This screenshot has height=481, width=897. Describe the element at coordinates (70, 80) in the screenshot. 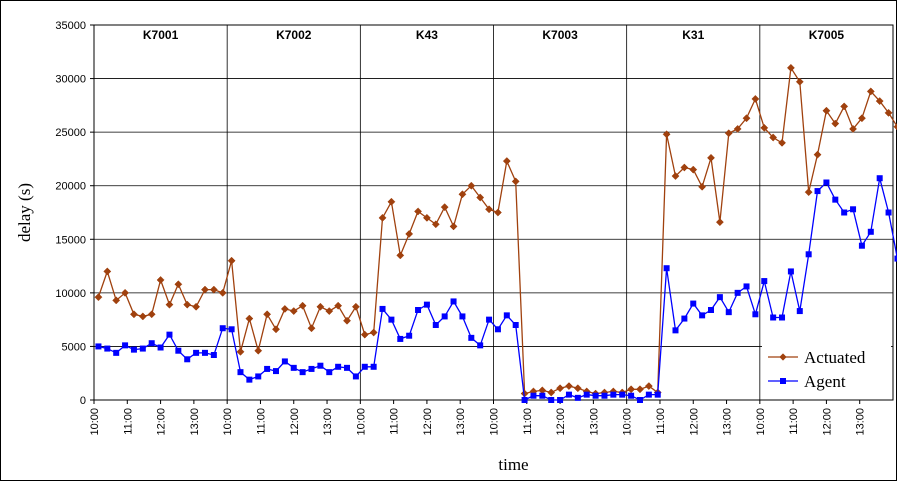

I see `y-tick-label: 30000` at that location.